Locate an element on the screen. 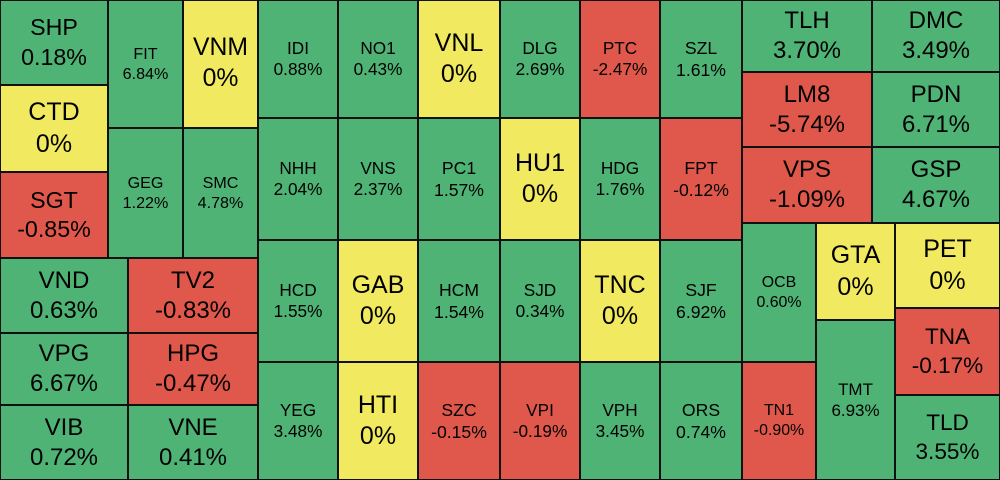 The height and width of the screenshot is (480, 1000). stock-tile: SHP 0.18% is located at coordinates (54, 42).